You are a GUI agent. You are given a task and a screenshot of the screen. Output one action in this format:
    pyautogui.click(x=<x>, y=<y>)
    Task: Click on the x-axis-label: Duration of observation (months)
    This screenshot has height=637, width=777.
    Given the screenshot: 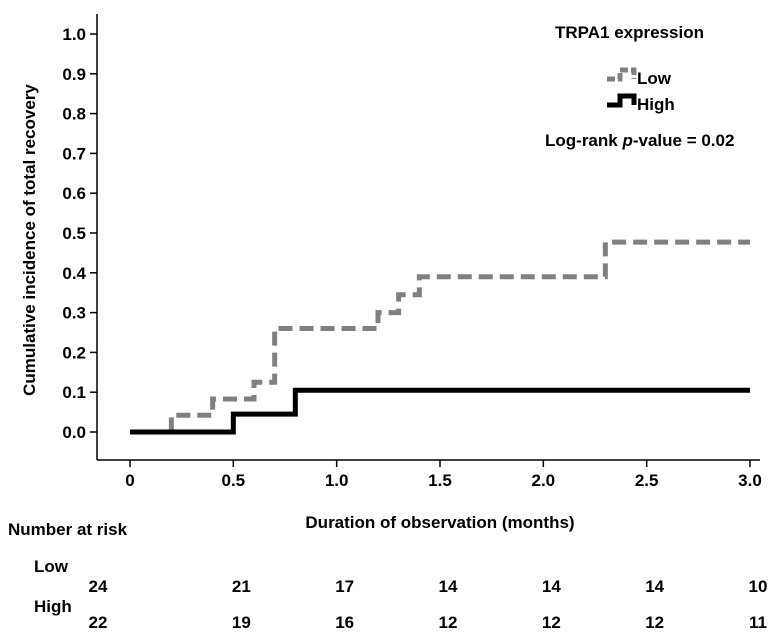 What is the action you would take?
    pyautogui.click(x=439, y=522)
    